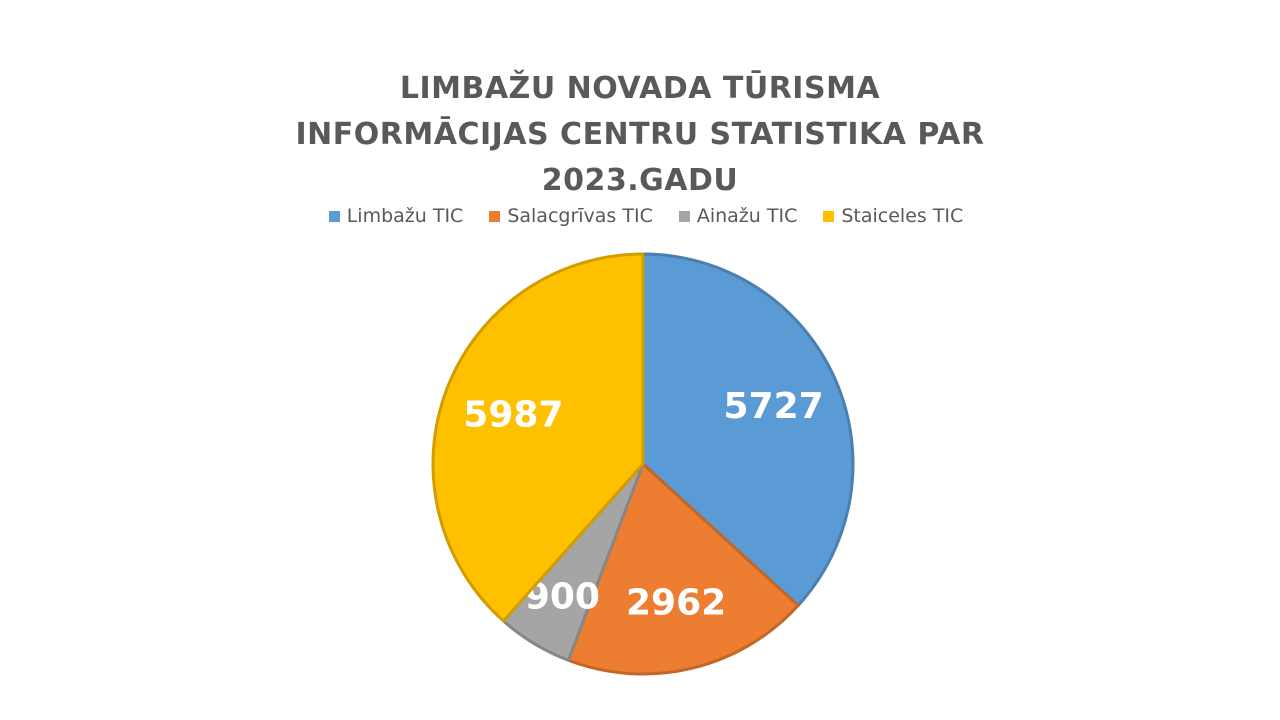 This screenshot has width=1280, height=720. What do you see at coordinates (405, 216) in the screenshot?
I see `legend-label: Limbažu TIC` at bounding box center [405, 216].